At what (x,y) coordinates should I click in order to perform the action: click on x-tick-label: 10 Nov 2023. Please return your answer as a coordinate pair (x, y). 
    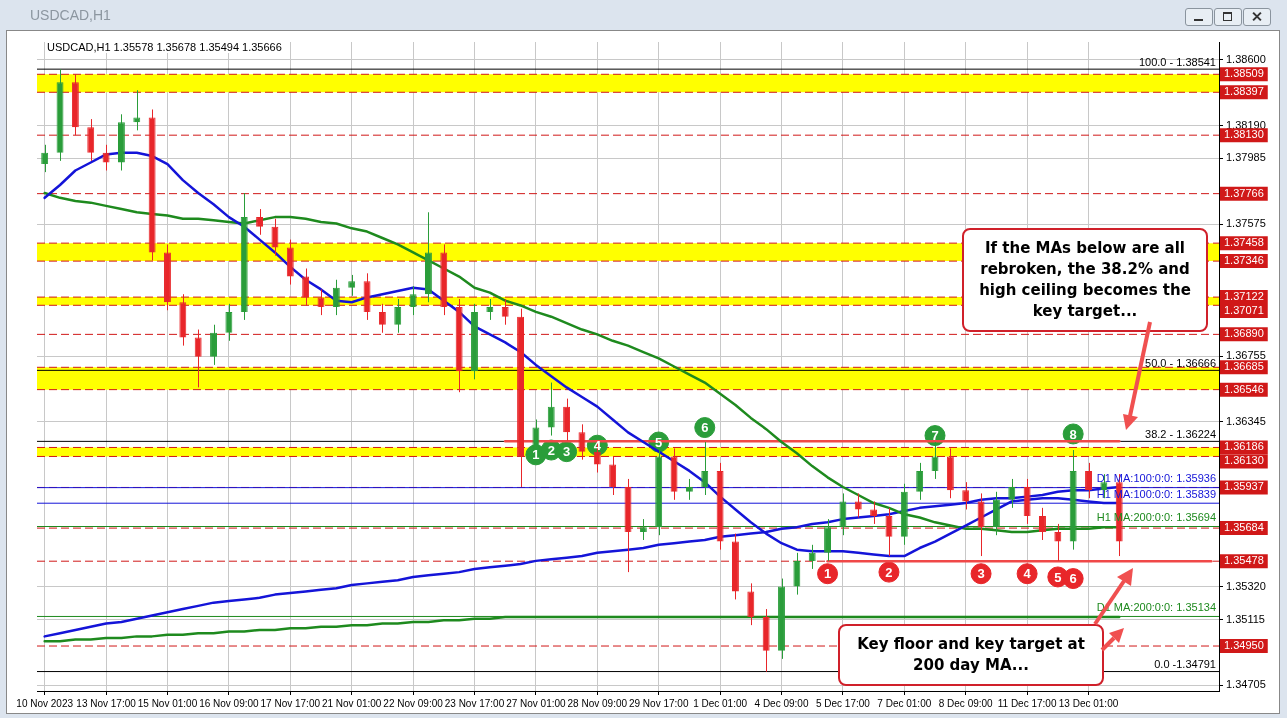
    Looking at the image, I should click on (45, 703).